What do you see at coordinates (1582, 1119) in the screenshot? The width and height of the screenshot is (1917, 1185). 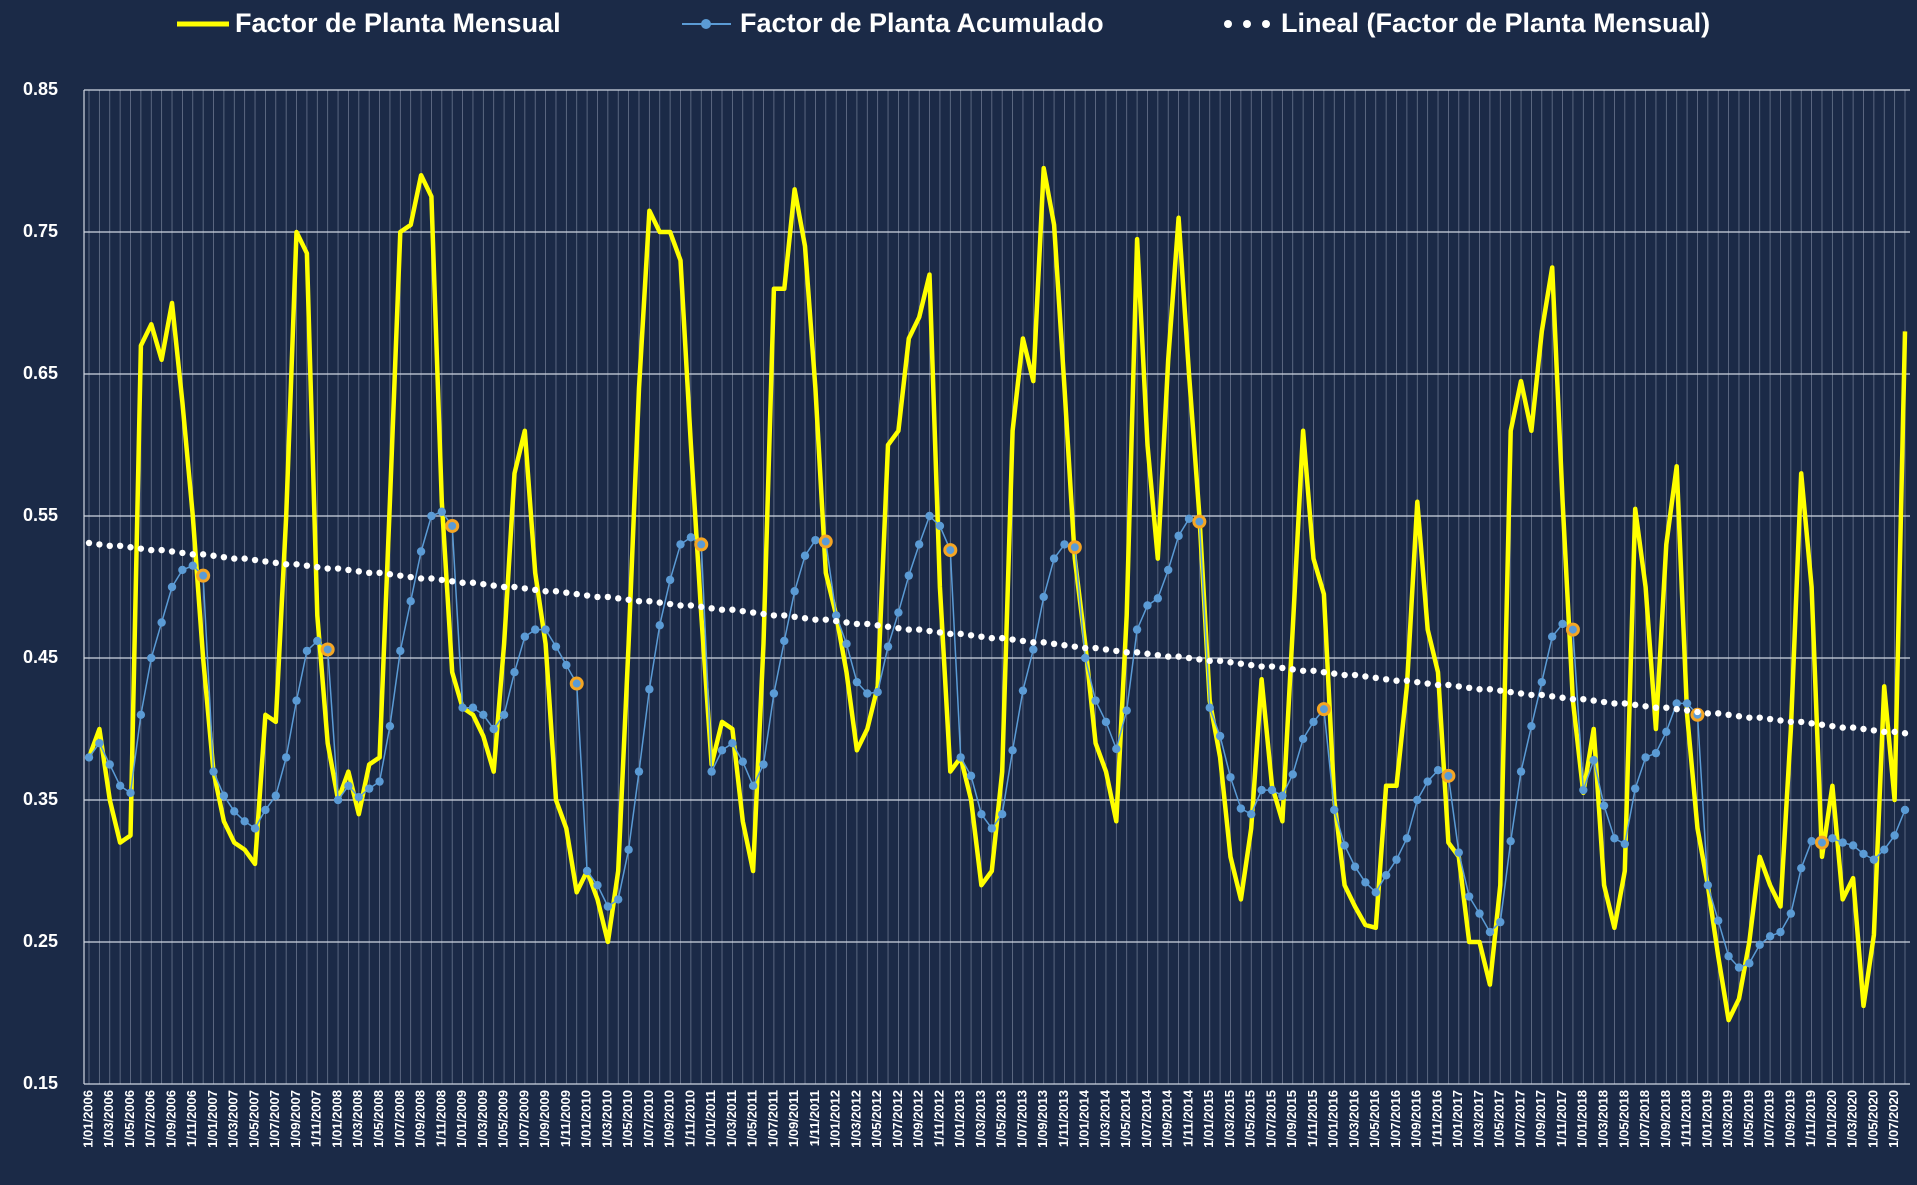 I see `x-tick-label: 1/01/2018` at bounding box center [1582, 1119].